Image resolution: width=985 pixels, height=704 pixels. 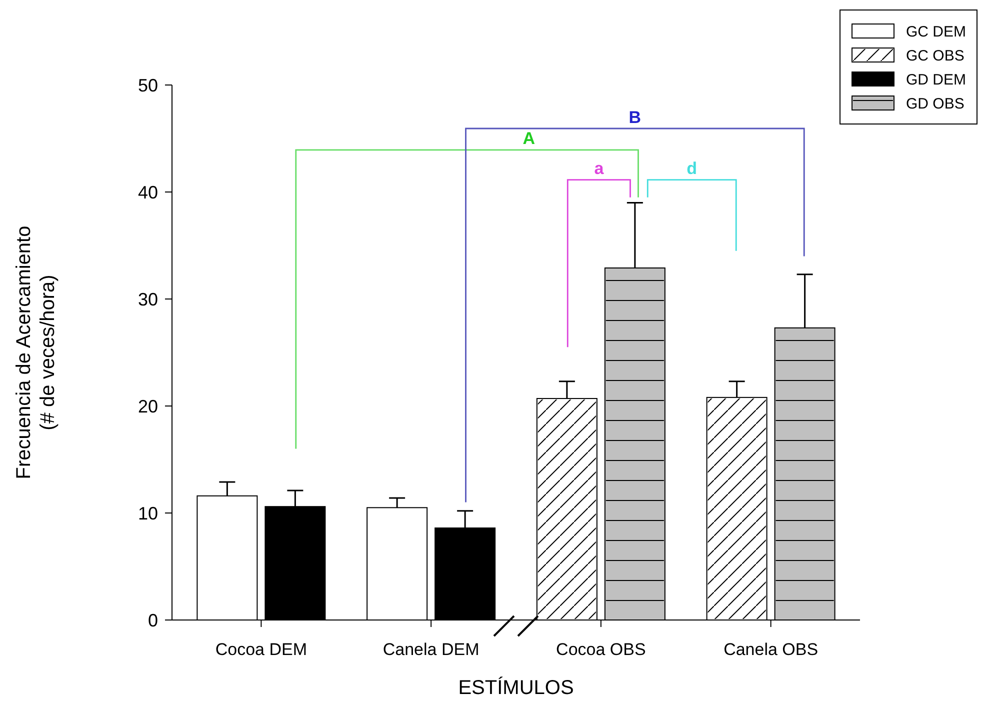 I want to click on x-tick-label: Cocoa DEM, so click(x=261, y=649).